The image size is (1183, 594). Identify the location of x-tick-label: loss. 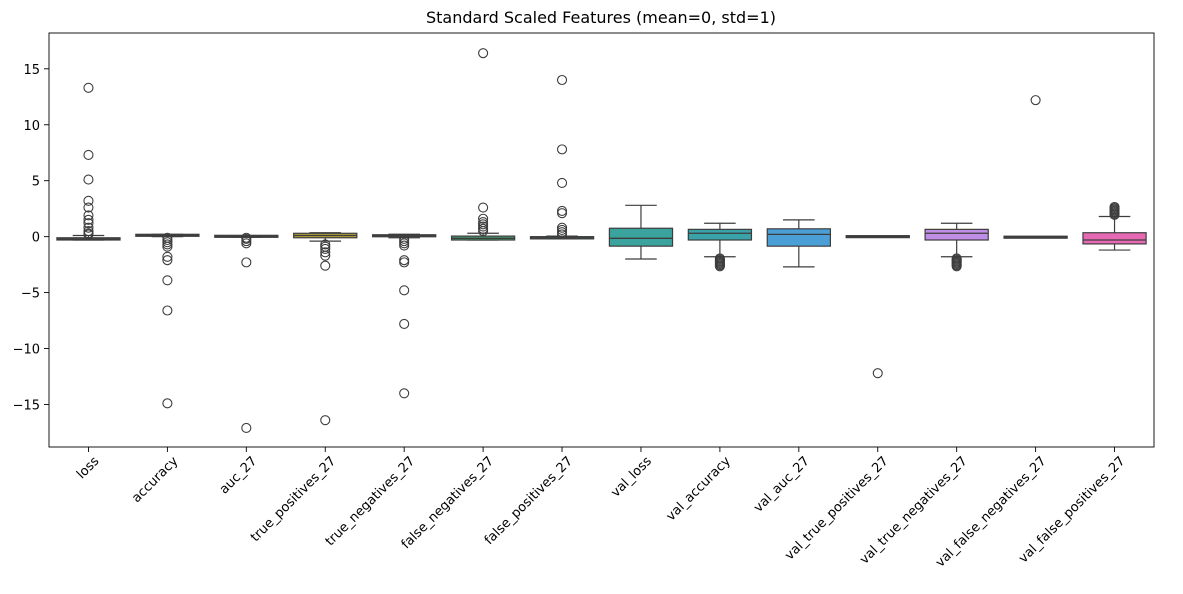
(88, 468).